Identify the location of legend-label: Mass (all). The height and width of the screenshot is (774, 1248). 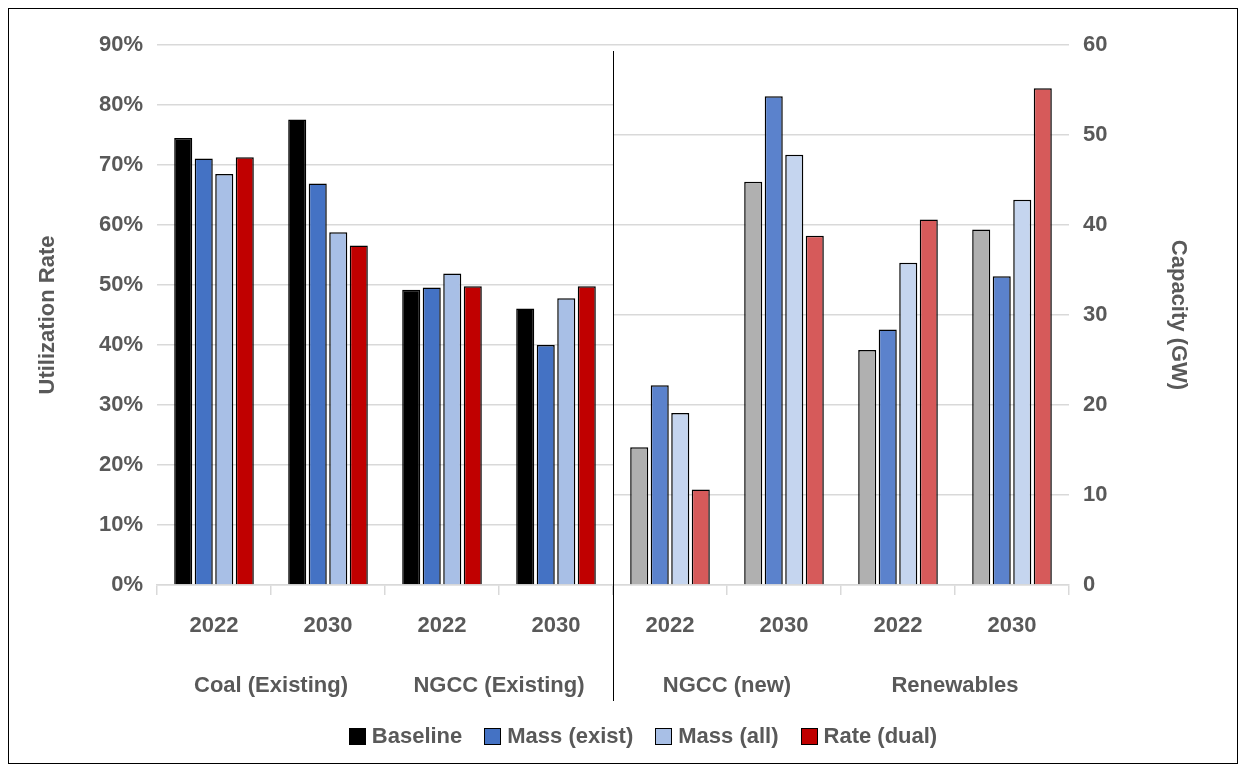
(728, 736).